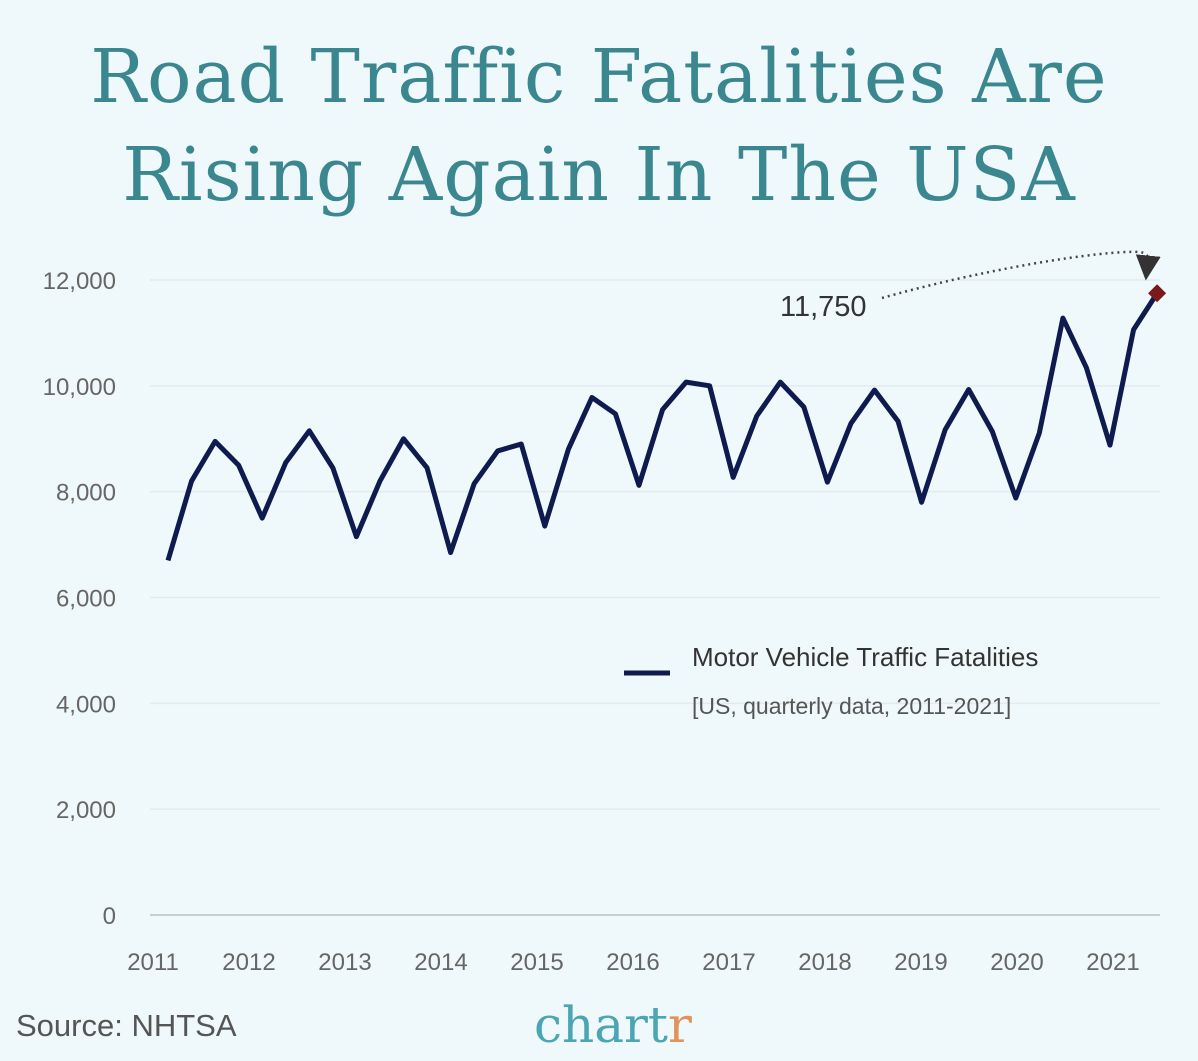 The height and width of the screenshot is (1061, 1198). What do you see at coordinates (728, 962) in the screenshot?
I see `x-tick-label: 2017` at bounding box center [728, 962].